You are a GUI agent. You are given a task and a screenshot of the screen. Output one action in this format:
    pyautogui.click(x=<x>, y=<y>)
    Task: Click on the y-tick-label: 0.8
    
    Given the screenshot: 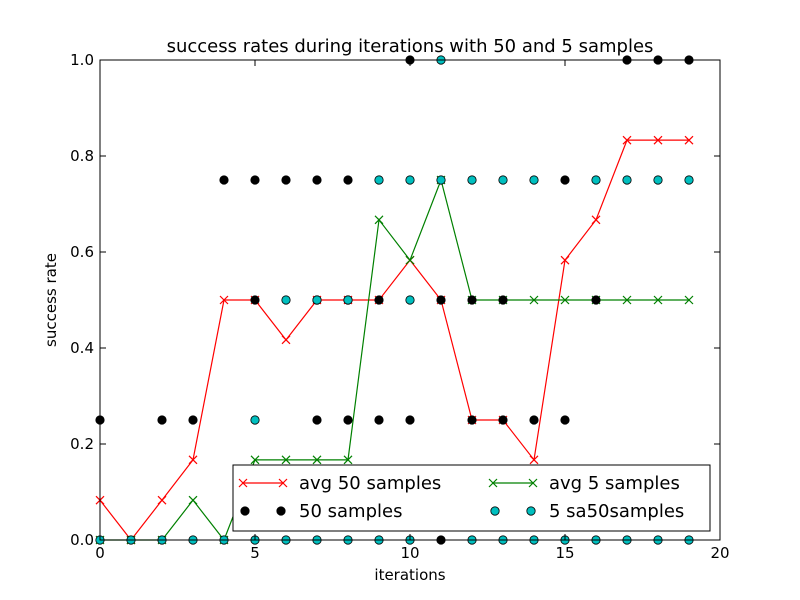 What is the action you would take?
    pyautogui.click(x=82, y=156)
    